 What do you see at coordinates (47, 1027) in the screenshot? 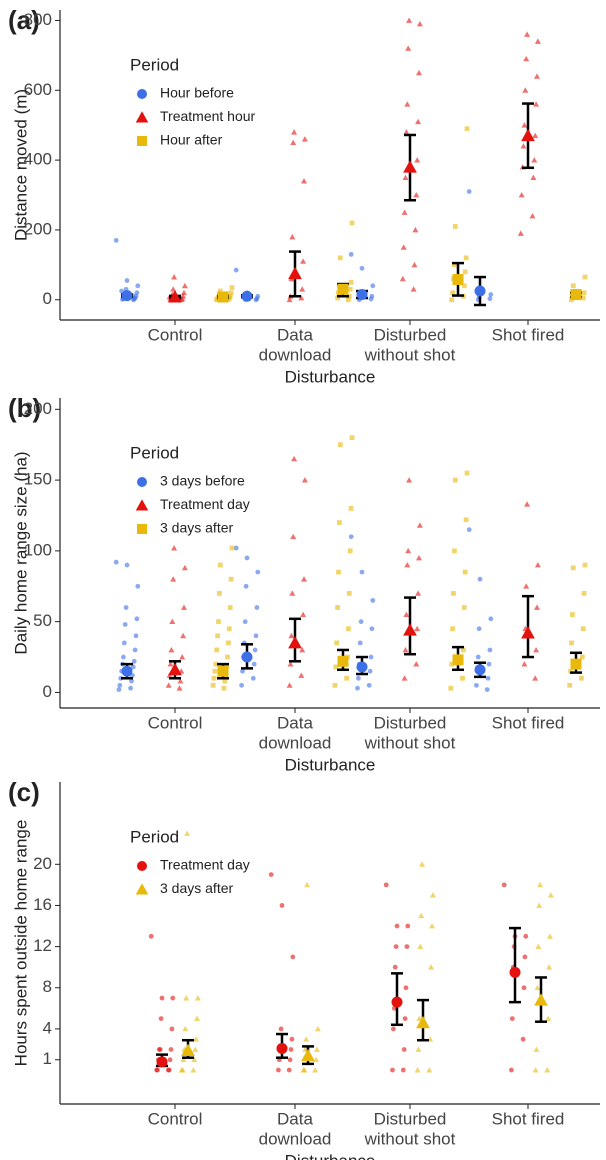
I see `y-tick-label: 4` at bounding box center [47, 1027].